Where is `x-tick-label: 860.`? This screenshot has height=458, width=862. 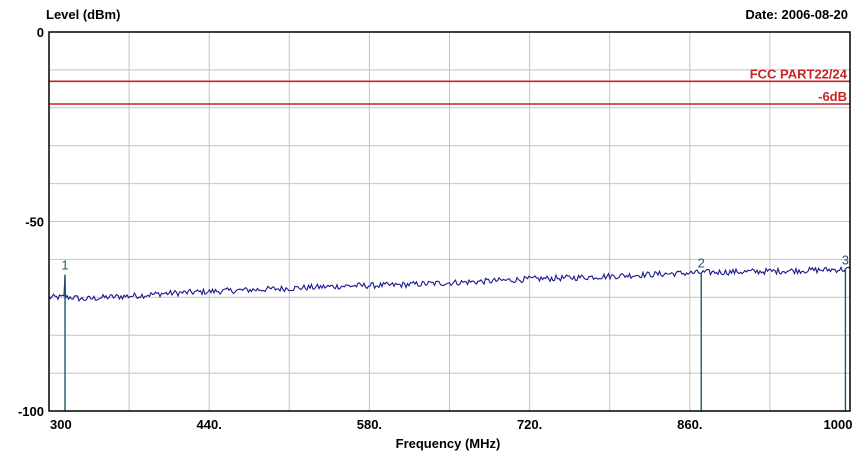
x-tick-label: 860. is located at coordinates (689, 424).